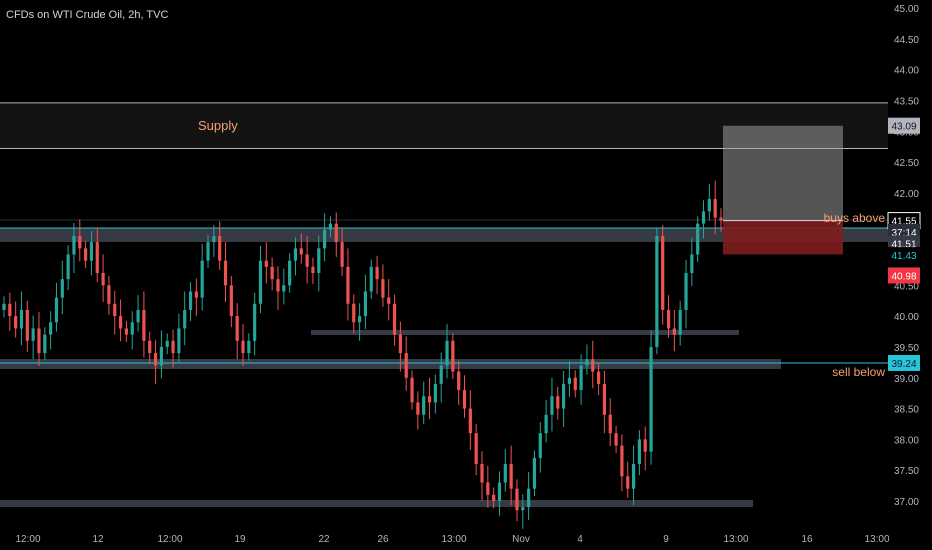 This screenshot has width=932, height=550. I want to click on sell-zone-bar, so click(390, 364).